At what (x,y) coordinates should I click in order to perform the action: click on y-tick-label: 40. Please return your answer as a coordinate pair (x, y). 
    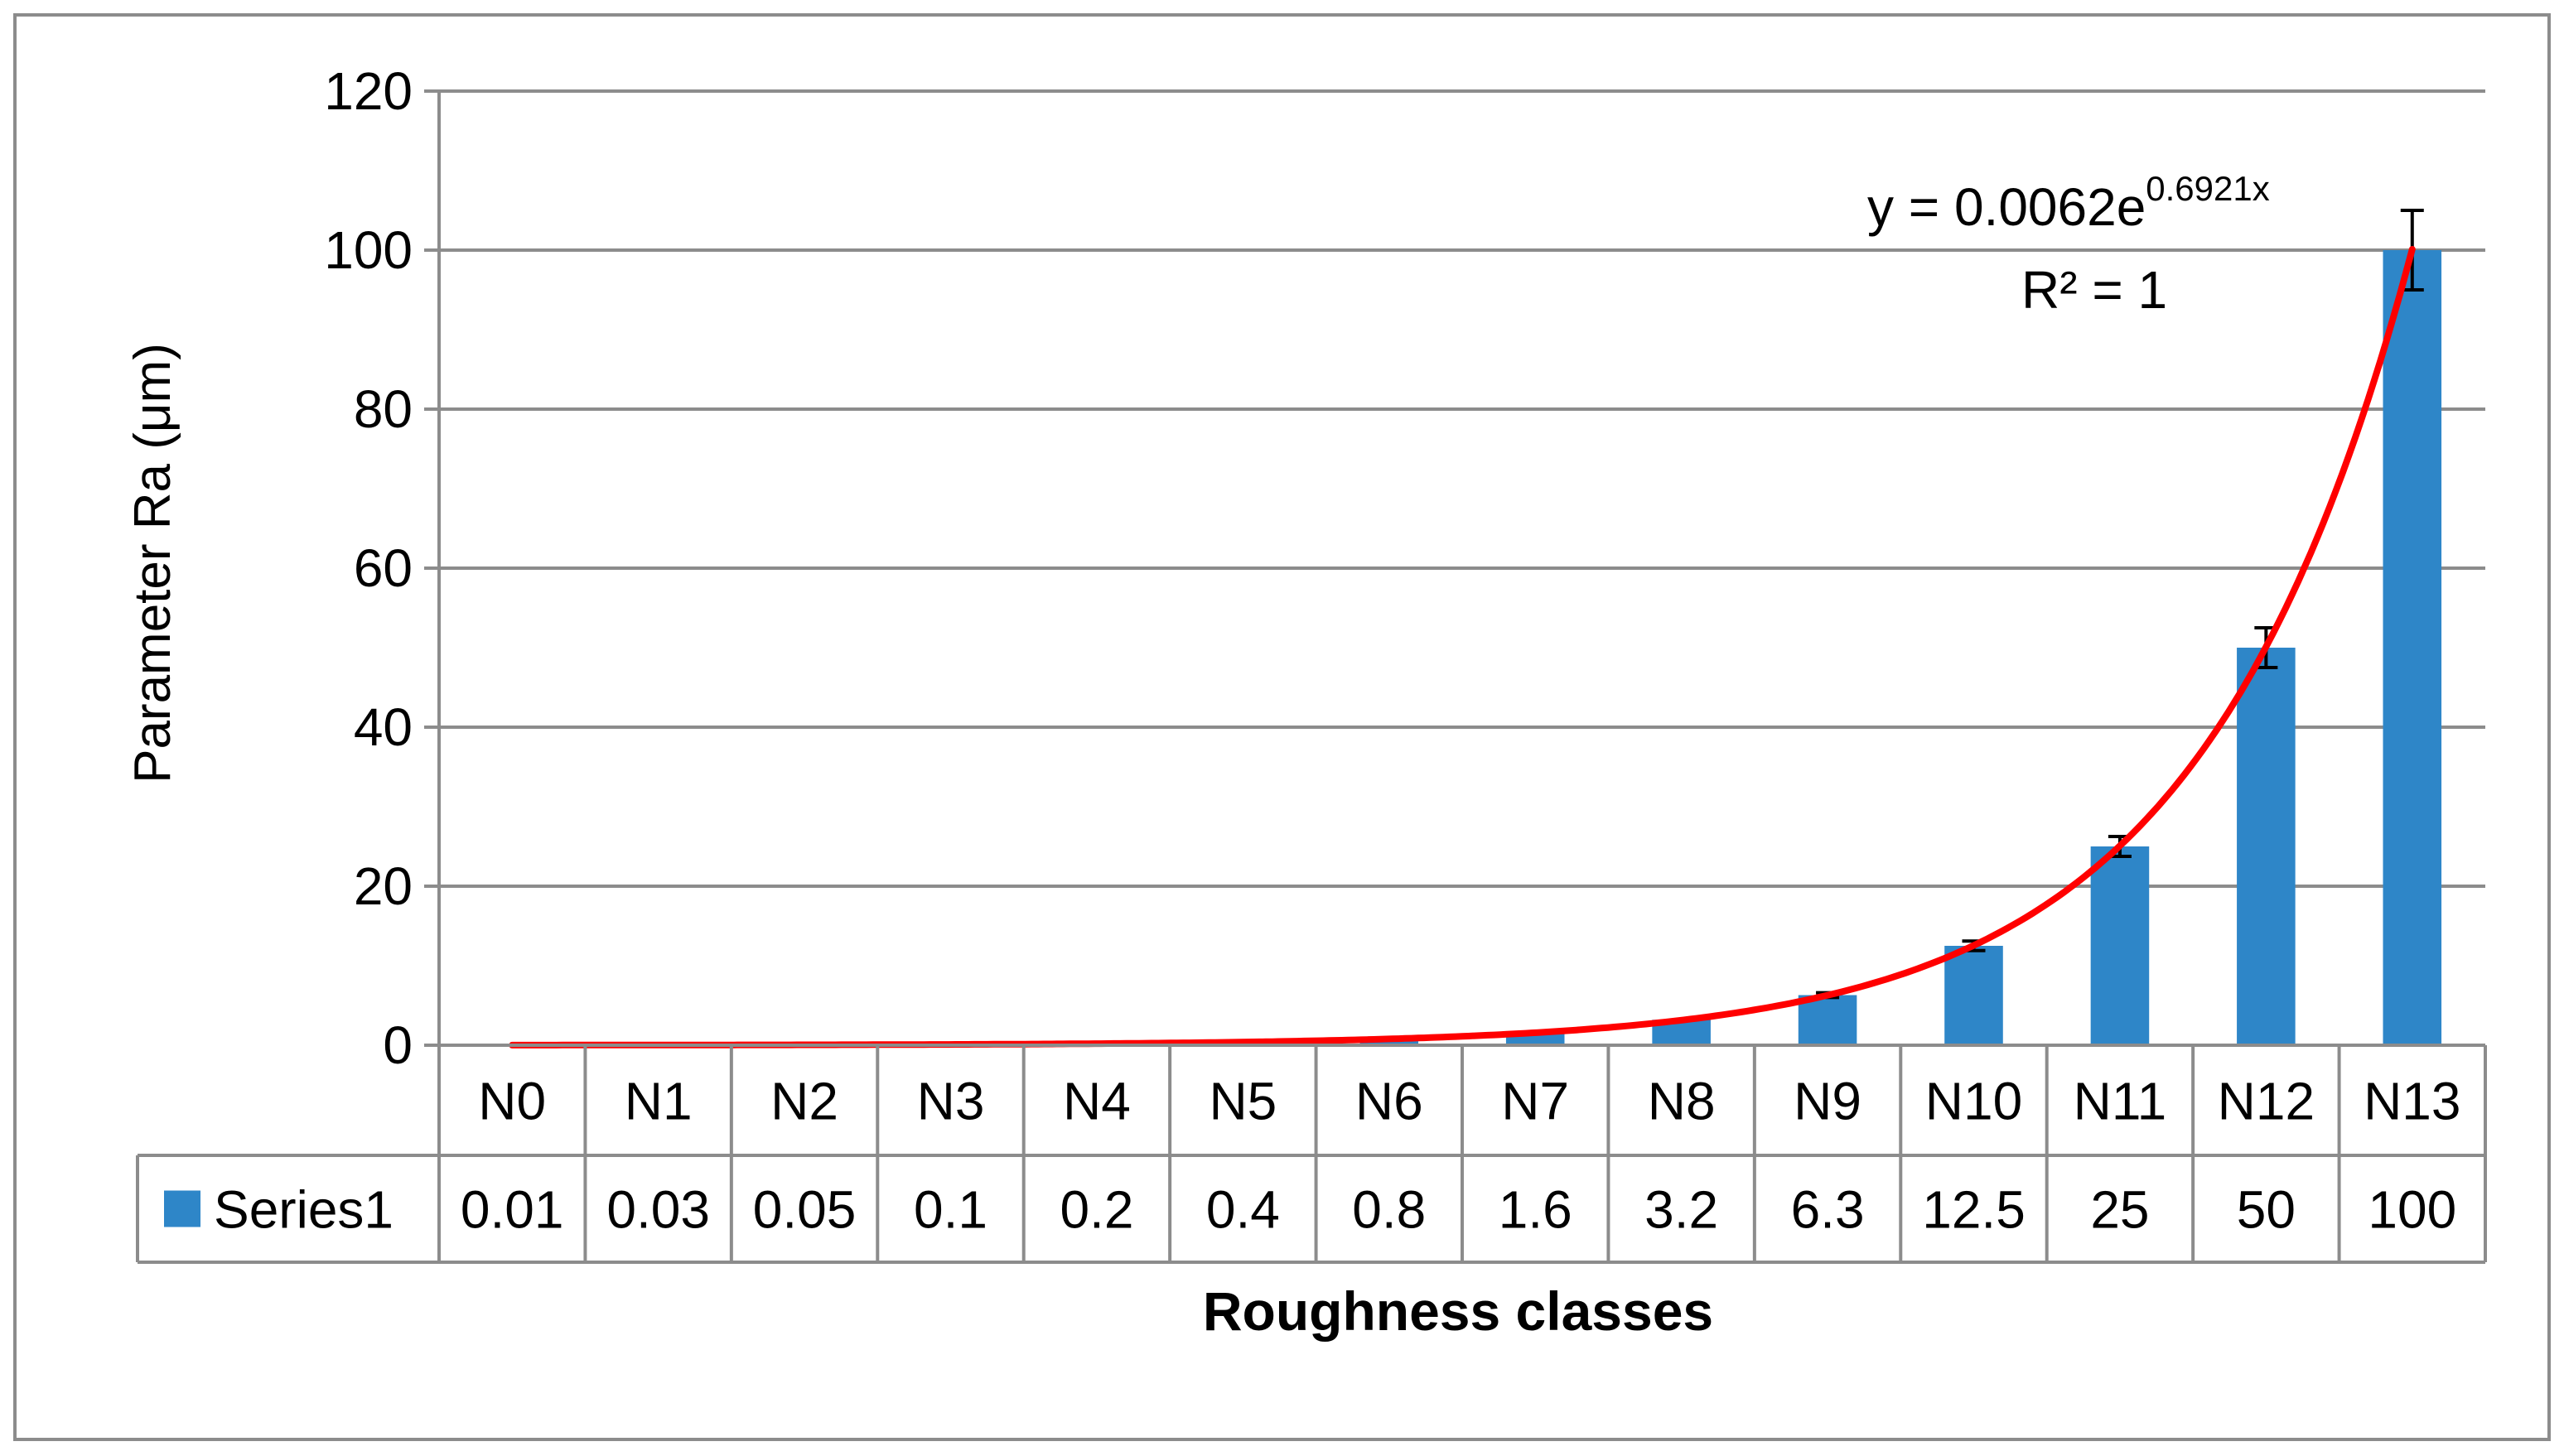
    Looking at the image, I should click on (384, 727).